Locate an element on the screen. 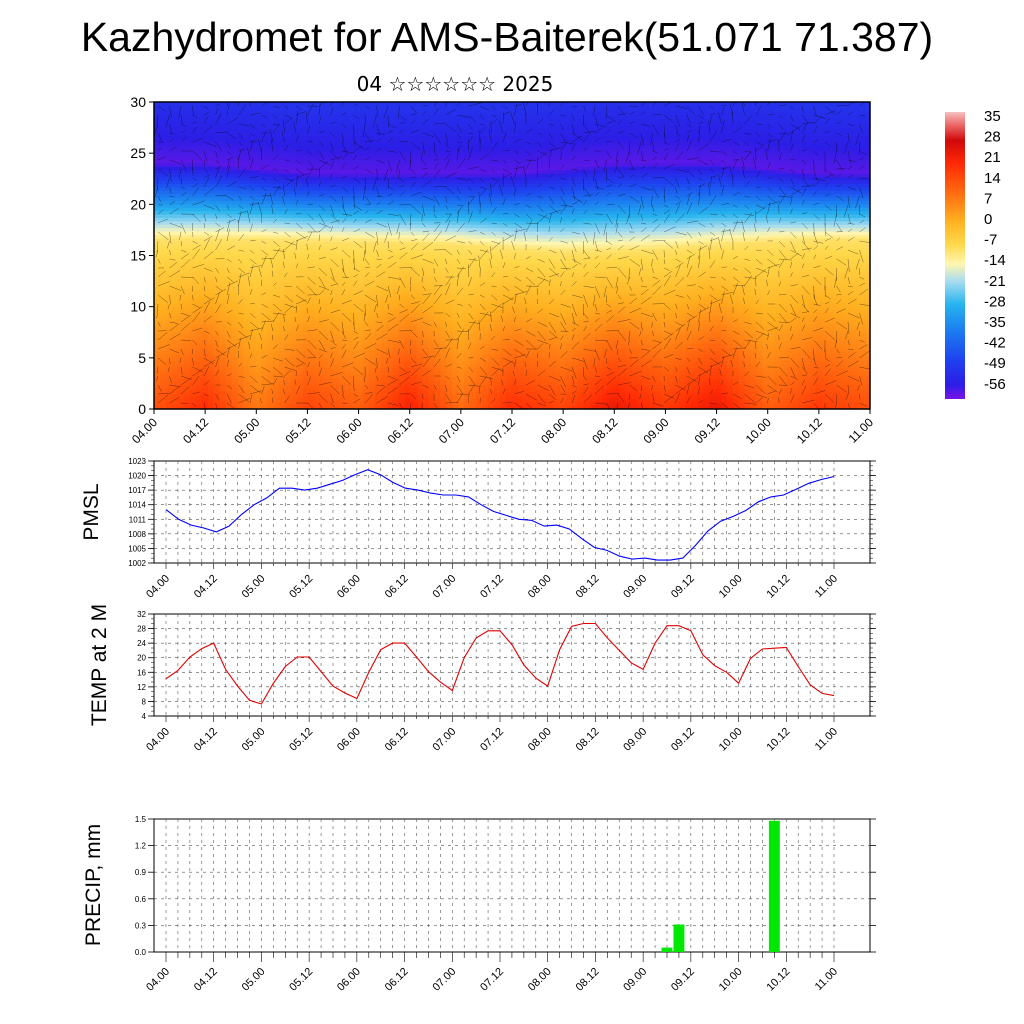  colorbar-label: -35 is located at coordinates (995, 322).